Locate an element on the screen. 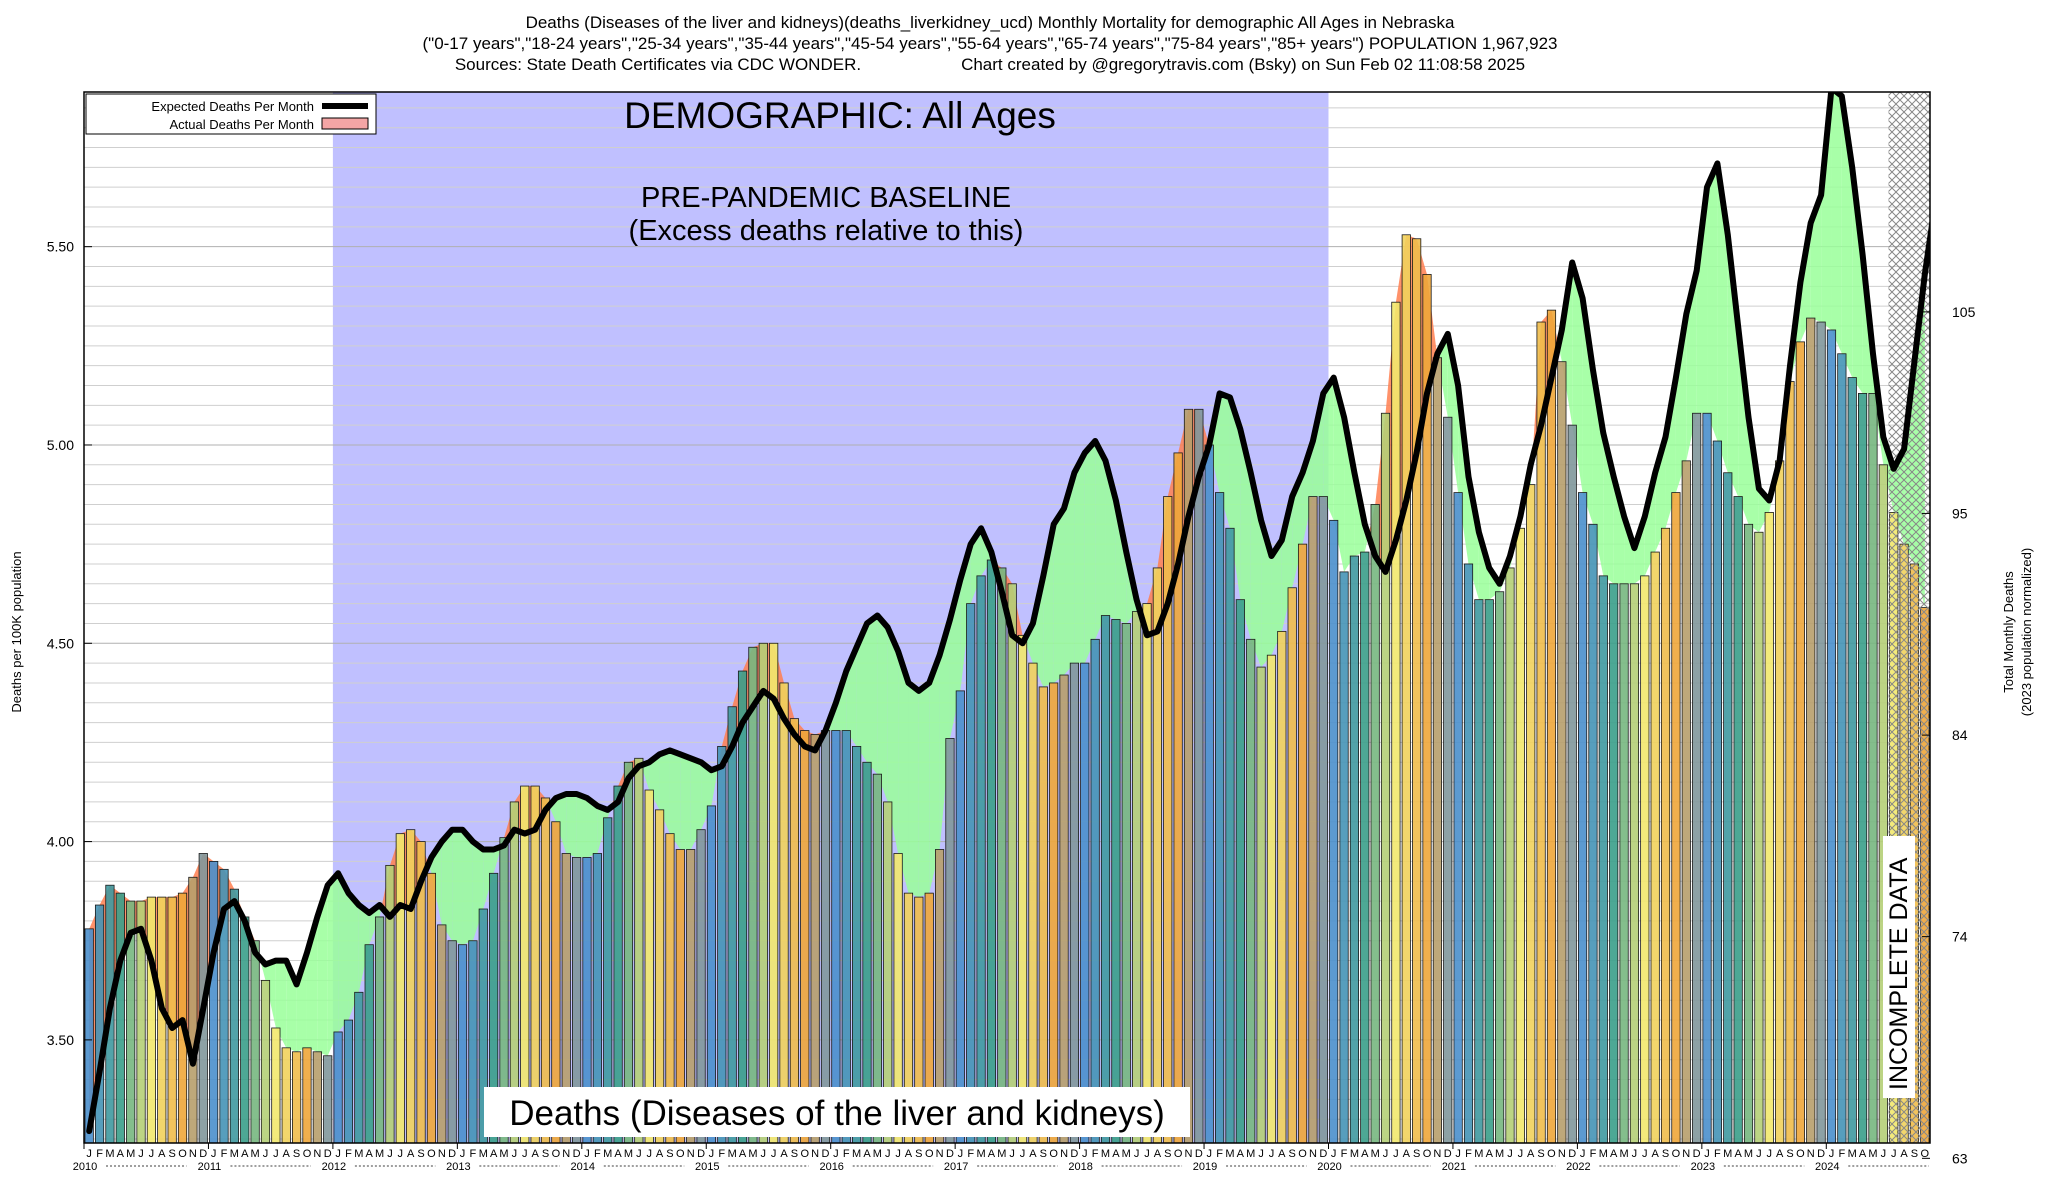 Image resolution: width=2048 pixels, height=1200 pixels. x-year-label: 2020 is located at coordinates (1329, 1167).